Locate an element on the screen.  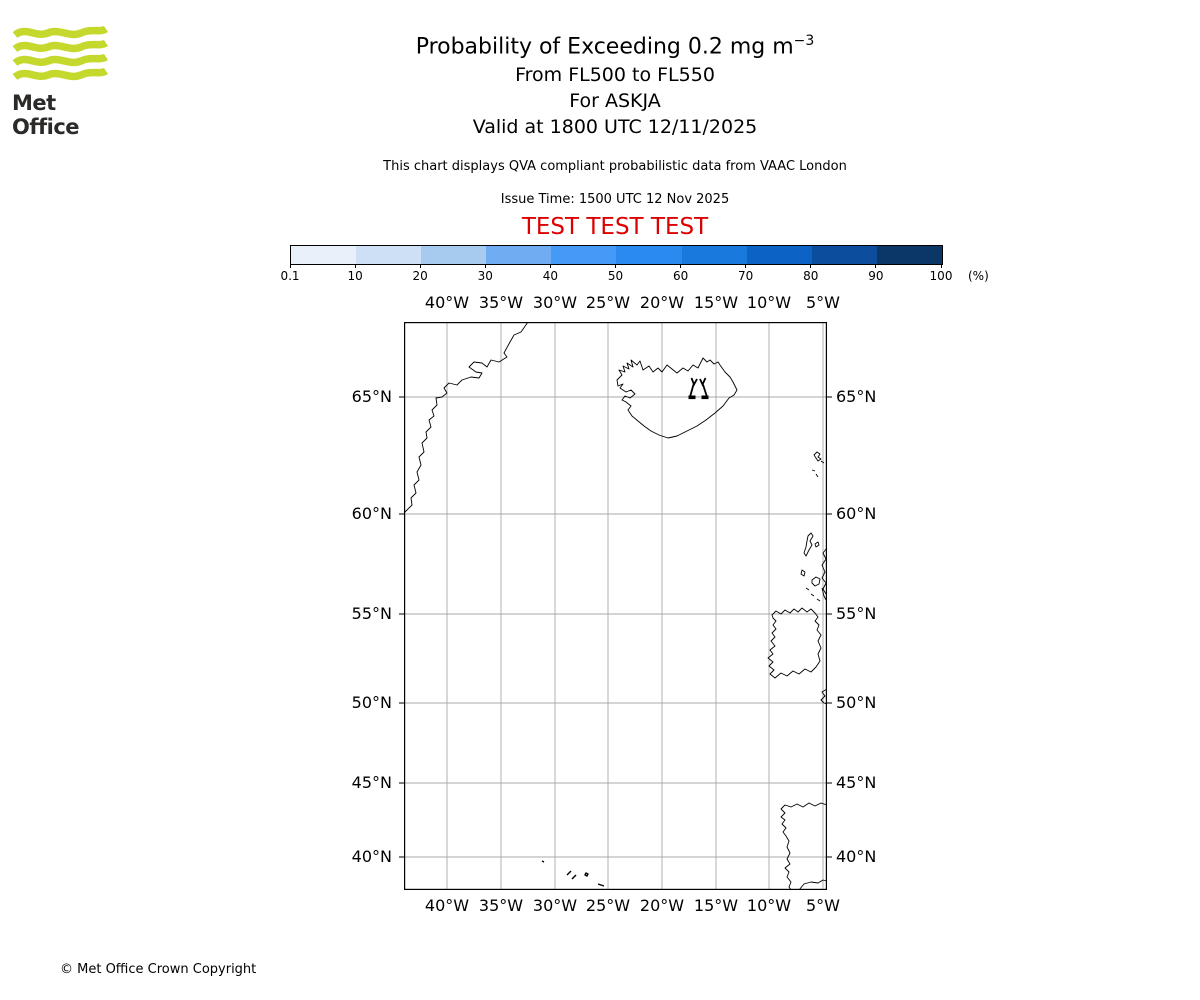
coastline-greenland is located at coordinates (466, 417).